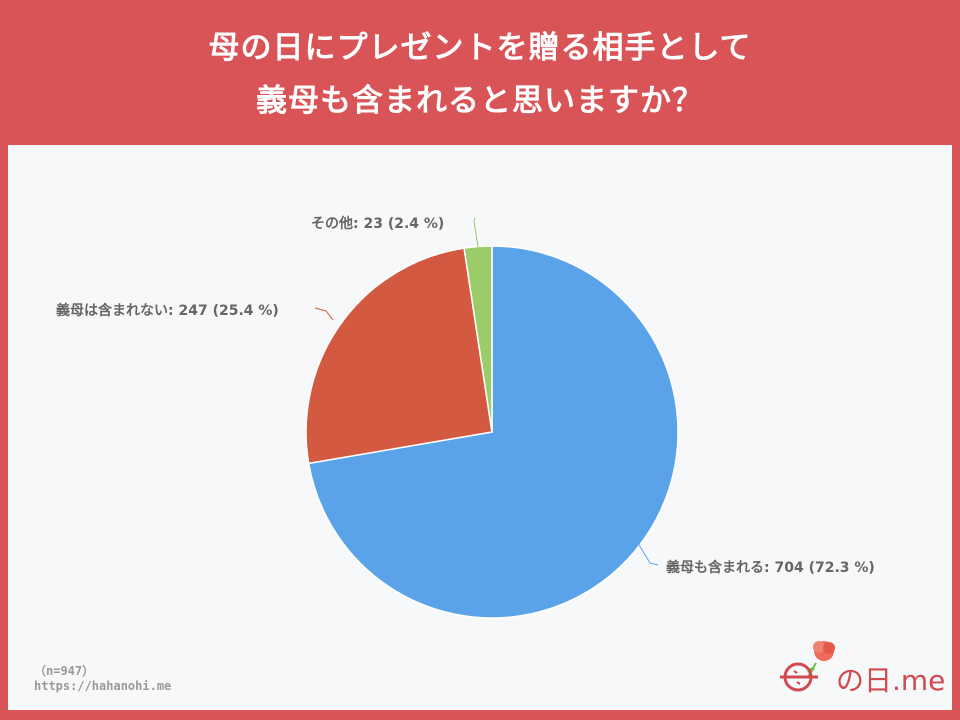  I want to click on carnation-logo-icon, so click(807, 666).